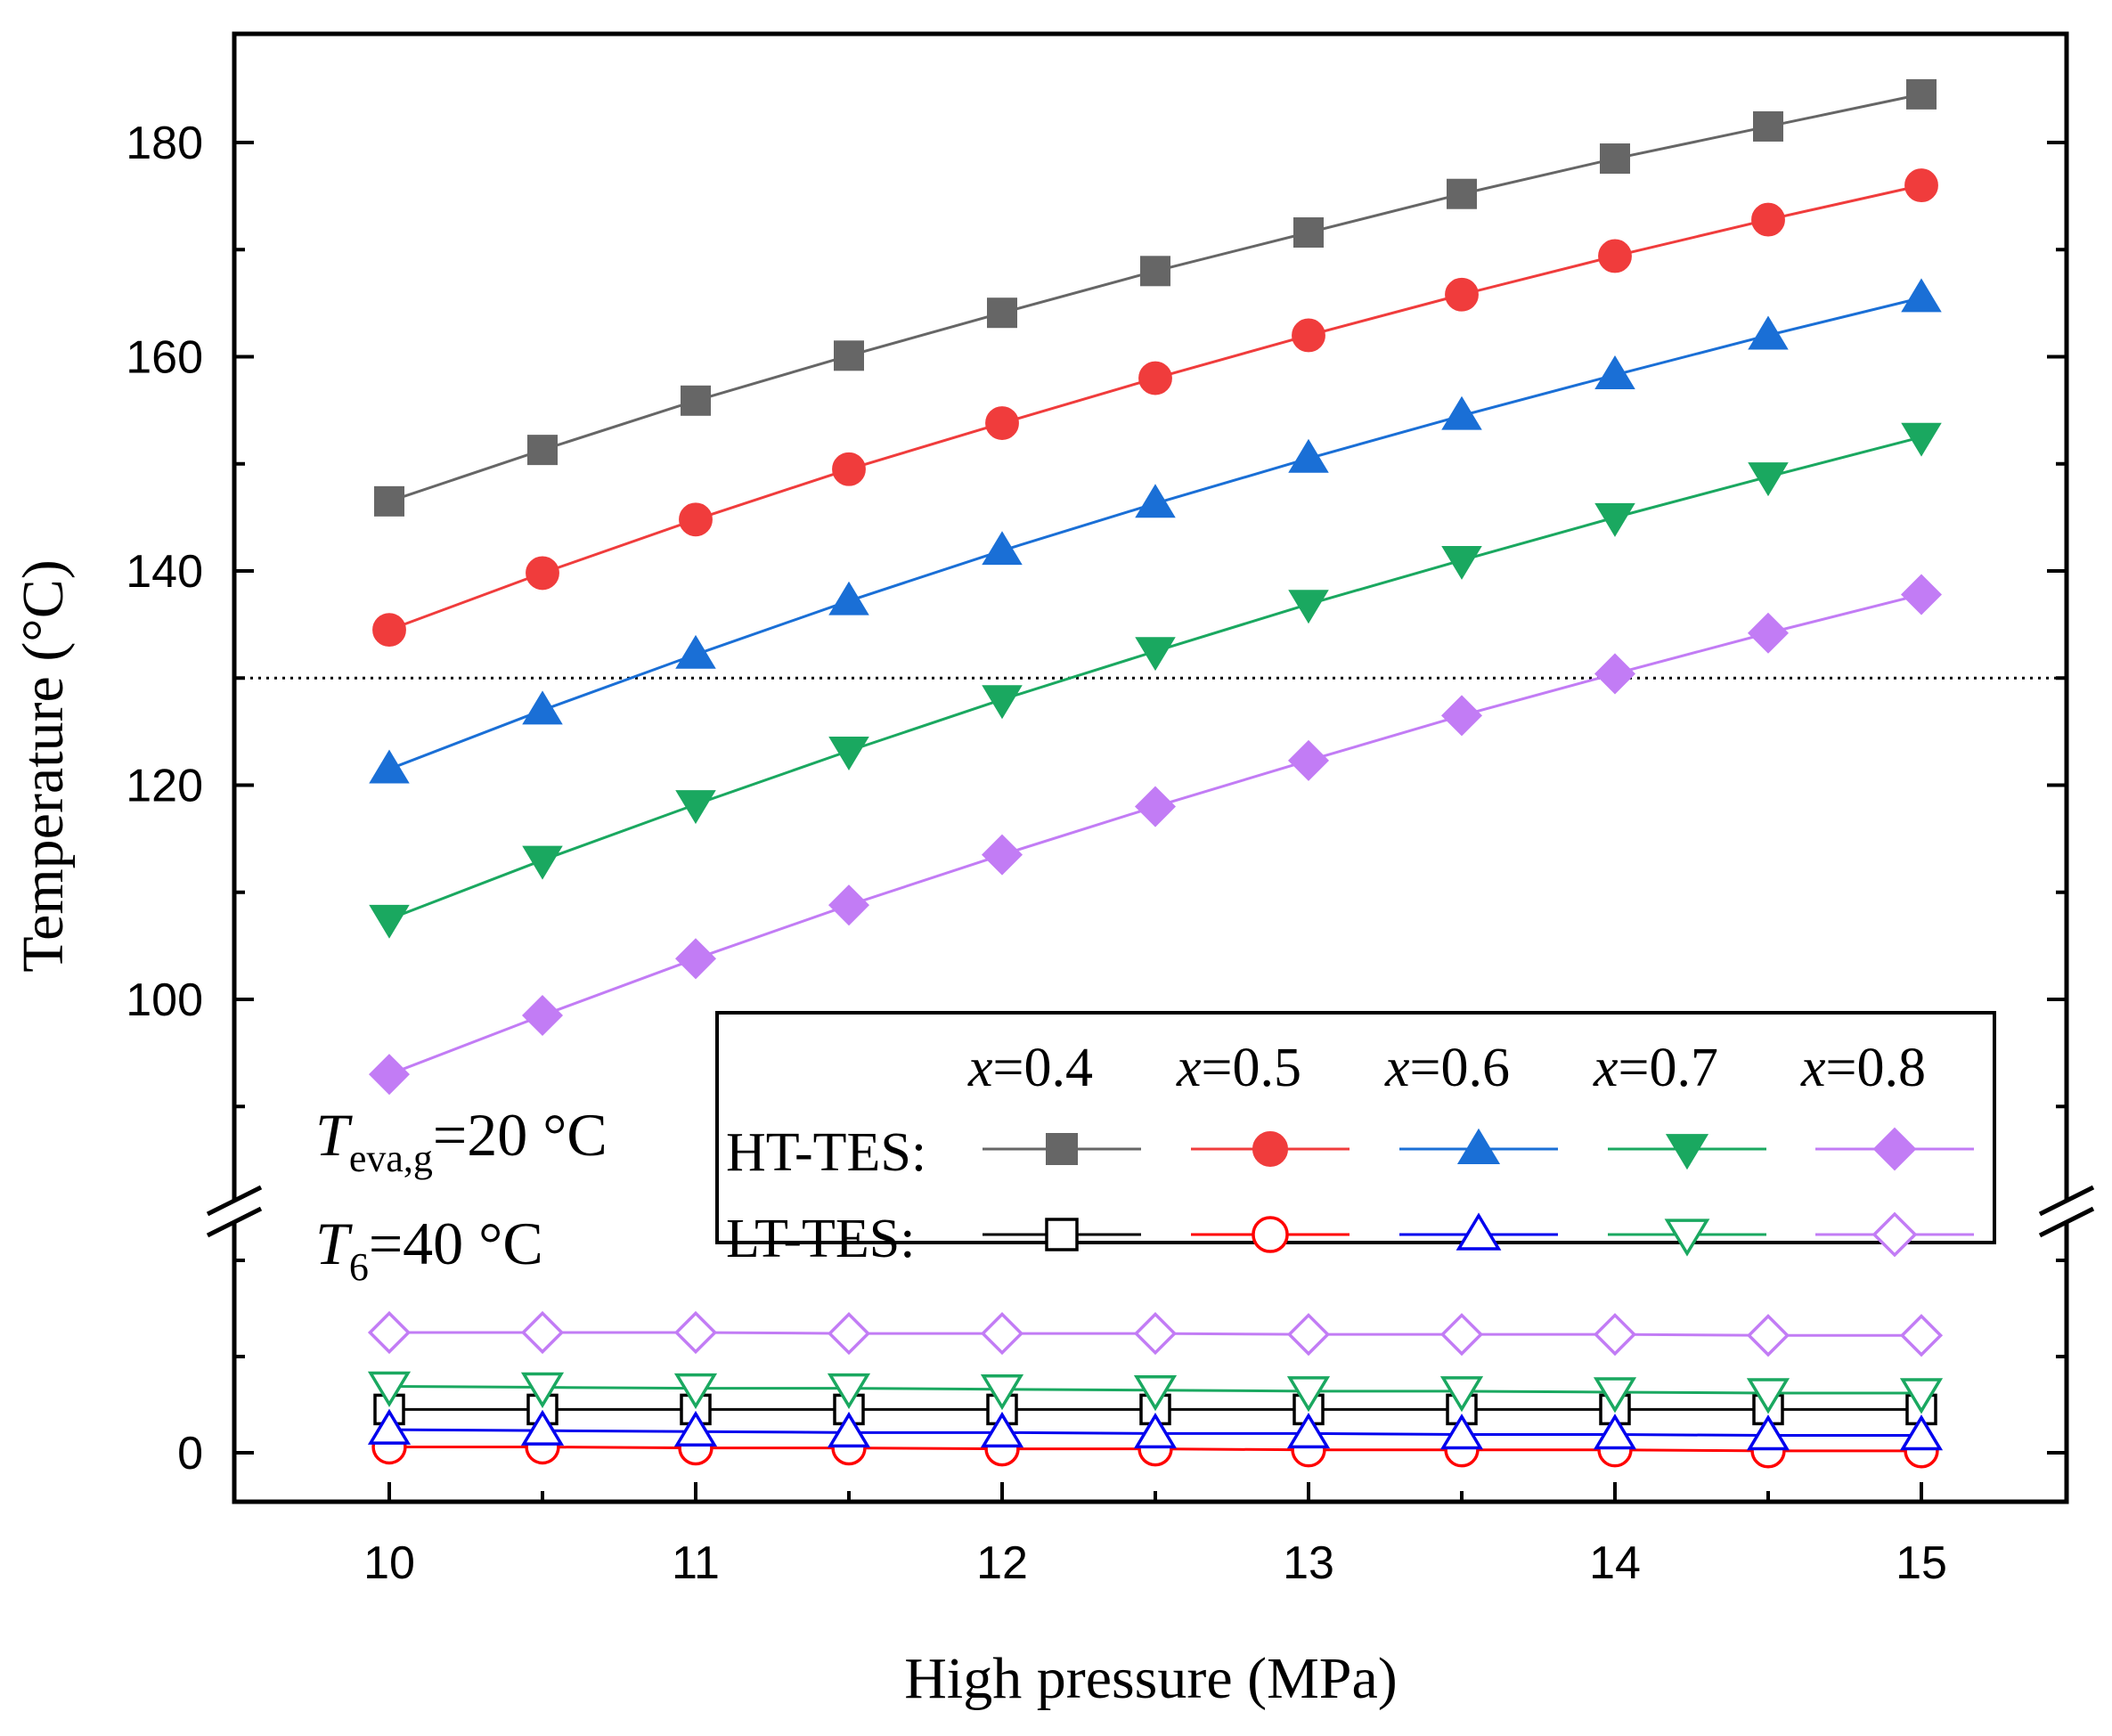 The image size is (2112, 1736). What do you see at coordinates (1043, 1068) in the screenshot?
I see `legend-header-value: =0.4` at bounding box center [1043, 1068].